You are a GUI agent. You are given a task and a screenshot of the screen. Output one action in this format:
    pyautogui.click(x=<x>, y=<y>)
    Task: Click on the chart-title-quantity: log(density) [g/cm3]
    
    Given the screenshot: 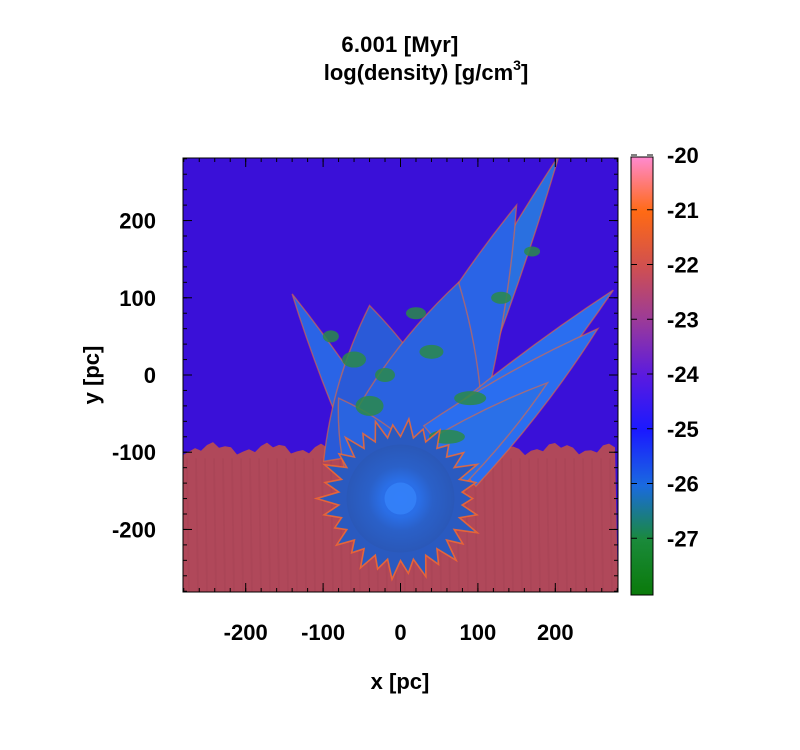 What is the action you would take?
    pyautogui.click(x=426, y=71)
    